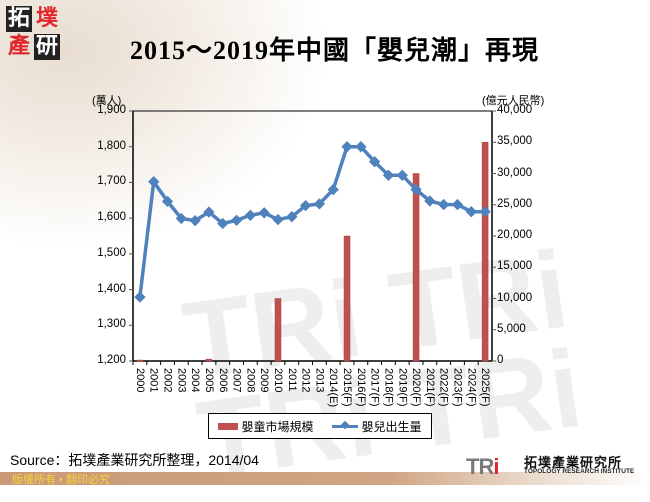  I want to click on right-tick-label: 25,000, so click(515, 203).